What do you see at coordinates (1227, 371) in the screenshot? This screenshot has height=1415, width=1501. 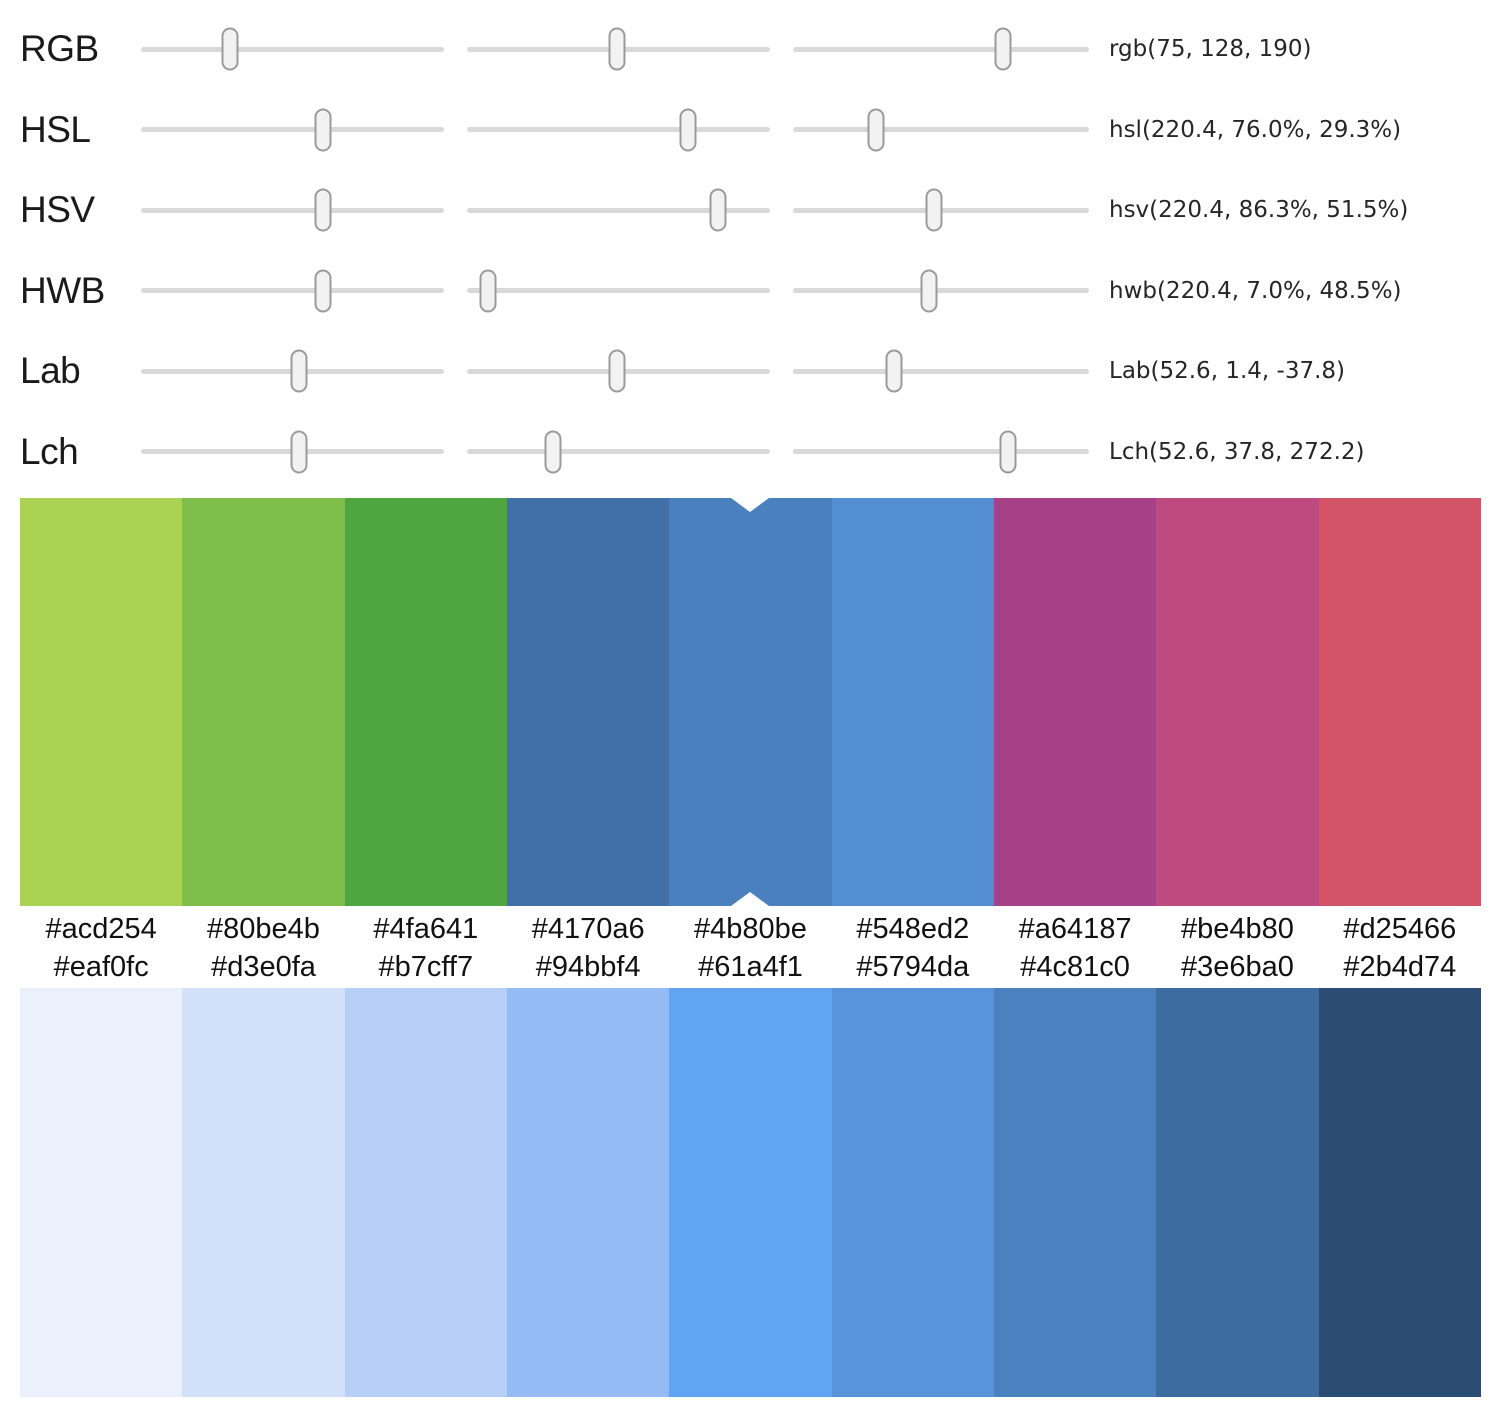 I see `lab-value-readout: Lab(52.6, 1.4, -37.8)` at bounding box center [1227, 371].